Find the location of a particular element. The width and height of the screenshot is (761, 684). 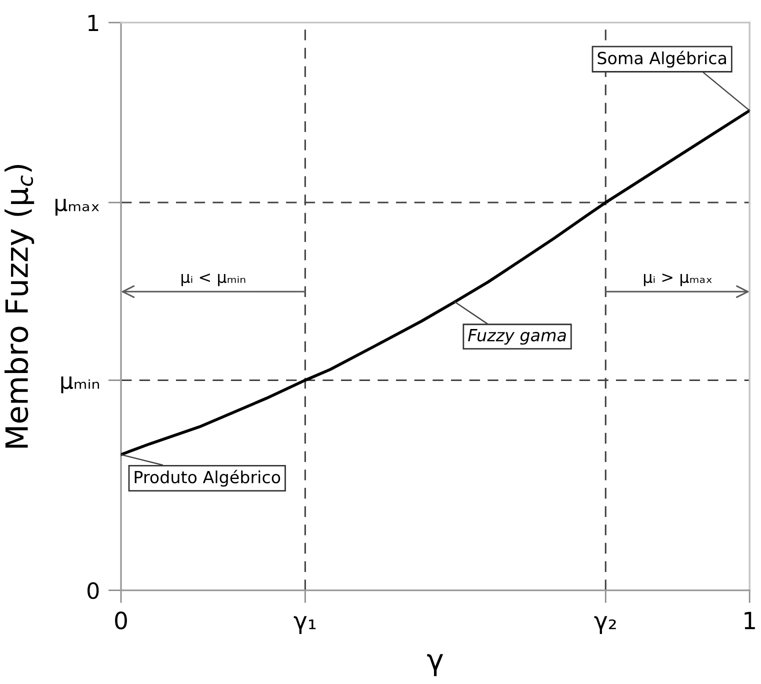

x-tick-label: 0 is located at coordinates (121, 621).